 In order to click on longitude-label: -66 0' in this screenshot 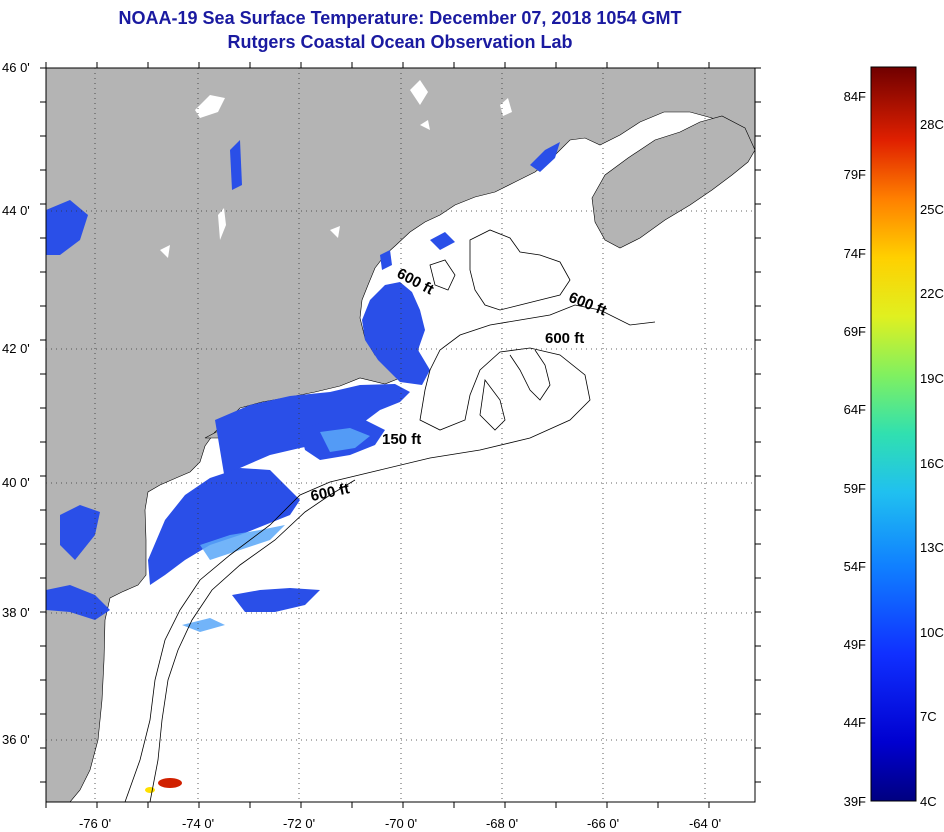, I will do `click(603, 823)`.